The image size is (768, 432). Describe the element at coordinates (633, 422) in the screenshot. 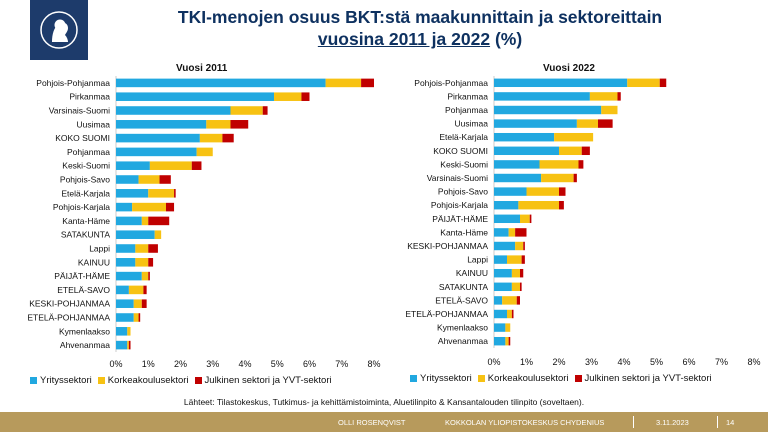

I see `footer-divider` at that location.